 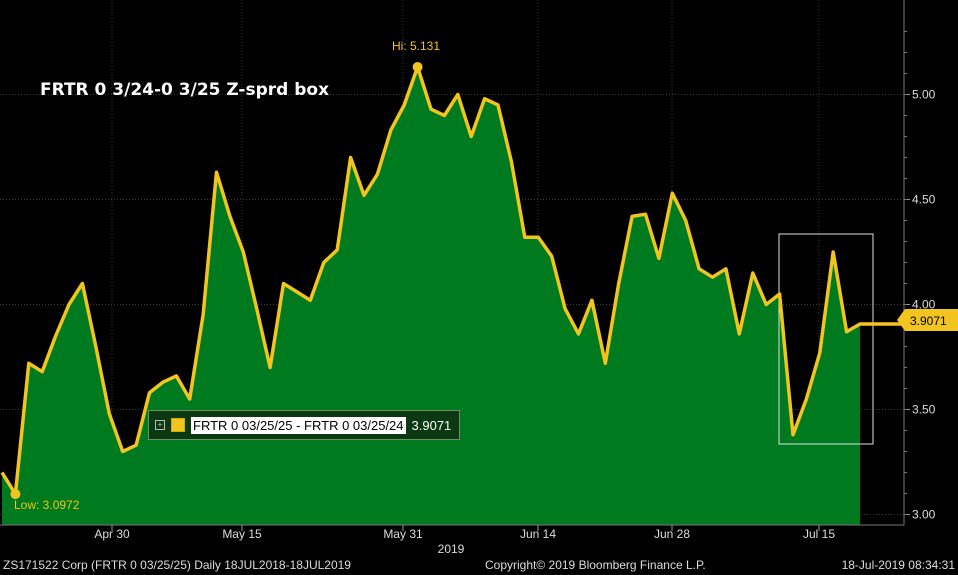 What do you see at coordinates (464, 533) in the screenshot?
I see `x-axis-ticks: Apr 30 May 15 May 31 Jun 14 Jun 28 Jul 15` at bounding box center [464, 533].